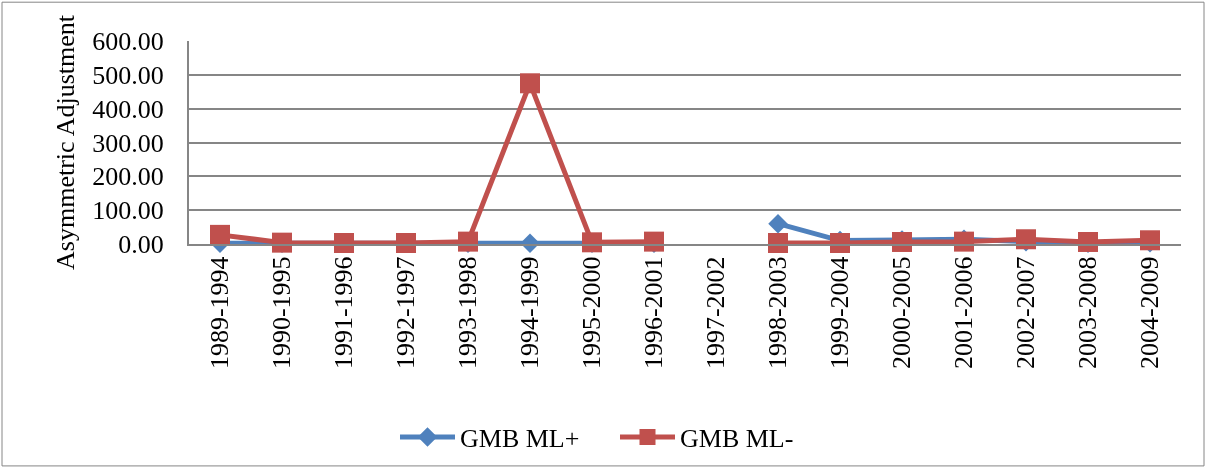 The image size is (1207, 471). Describe the element at coordinates (964, 313) in the screenshot. I see `x-tick-label: 2001-2006` at that location.